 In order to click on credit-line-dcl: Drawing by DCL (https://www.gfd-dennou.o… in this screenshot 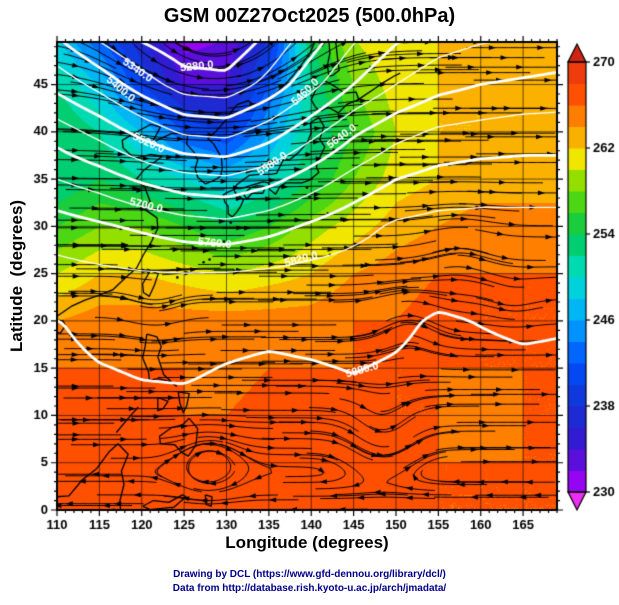, I will do `click(309, 574)`.